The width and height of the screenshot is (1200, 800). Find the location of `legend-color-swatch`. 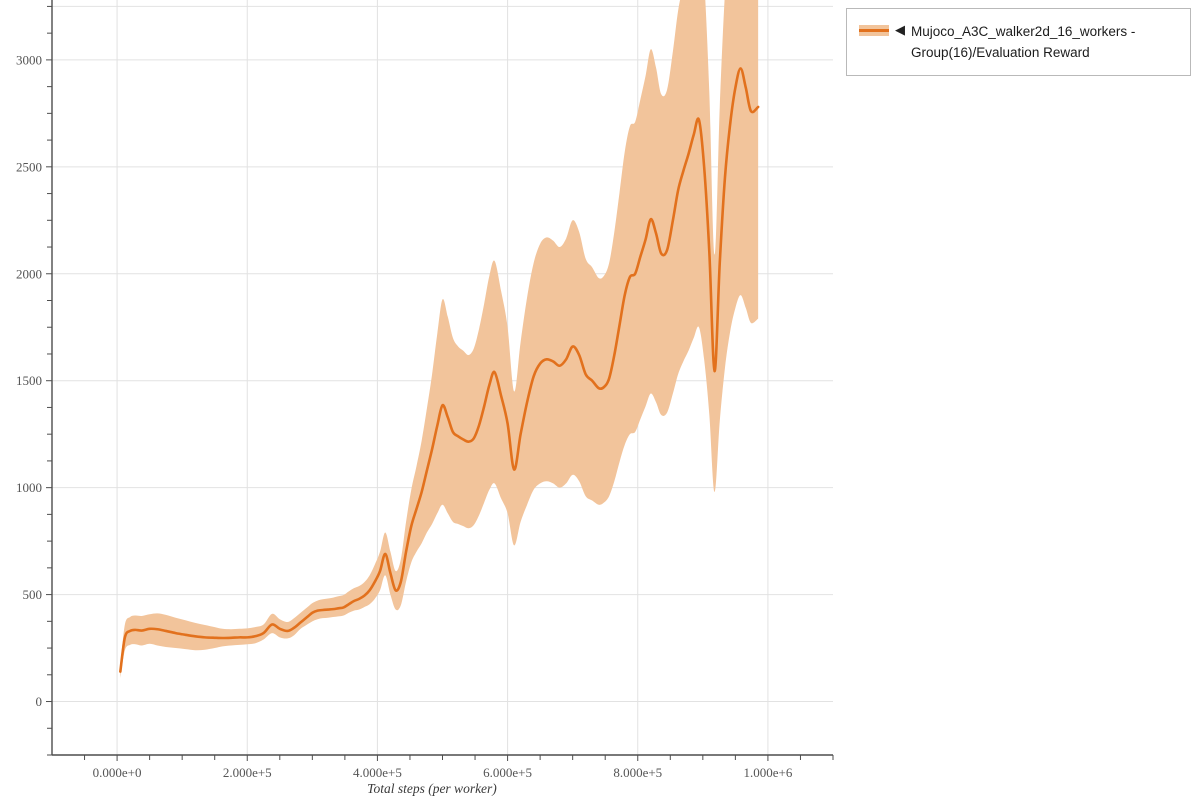

legend-color-swatch is located at coordinates (874, 30).